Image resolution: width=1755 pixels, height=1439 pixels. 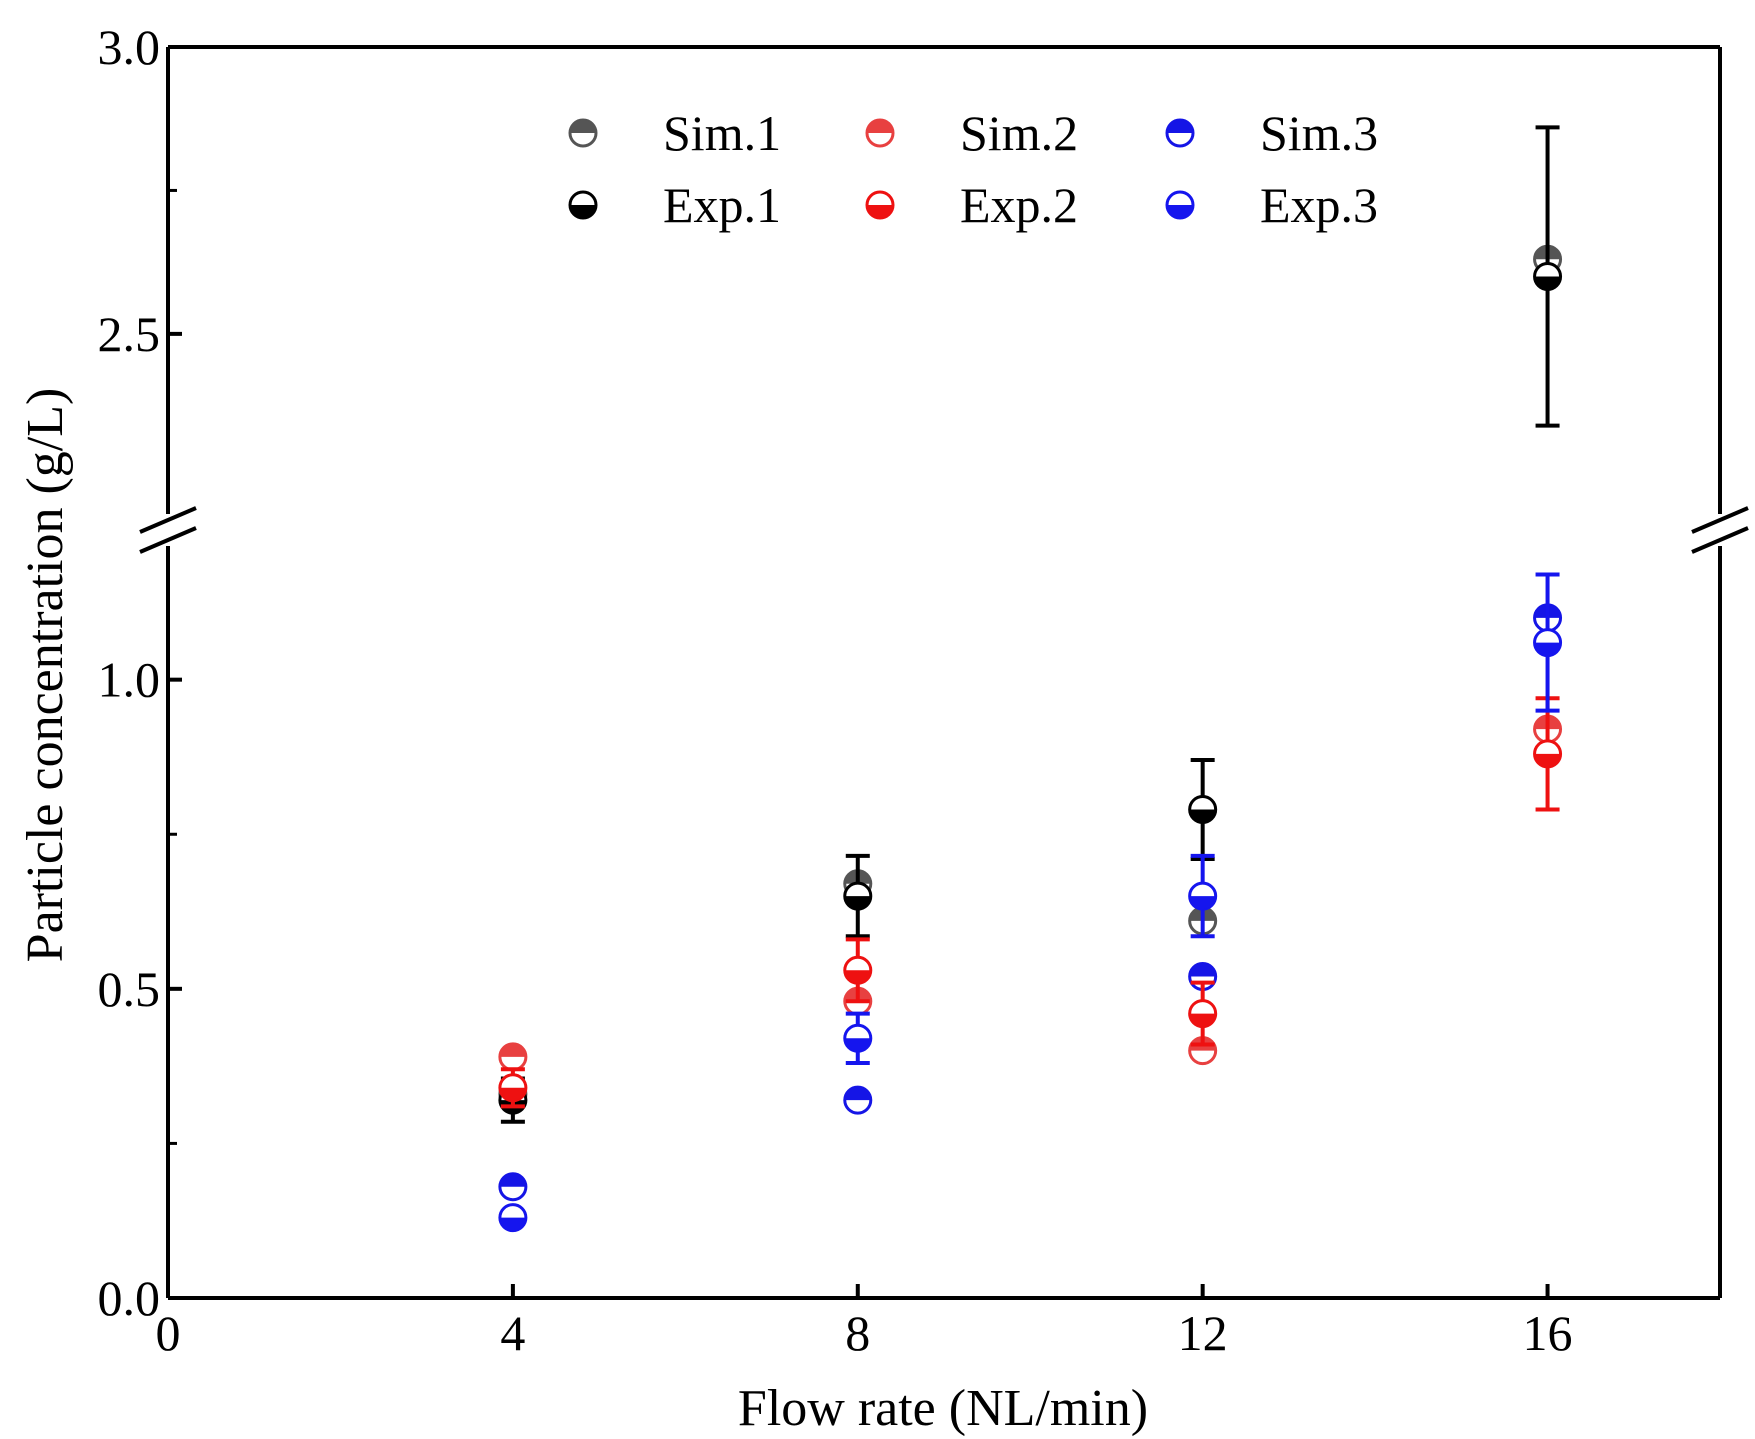 I want to click on x-tick-label: 4, so click(x=512, y=1333).